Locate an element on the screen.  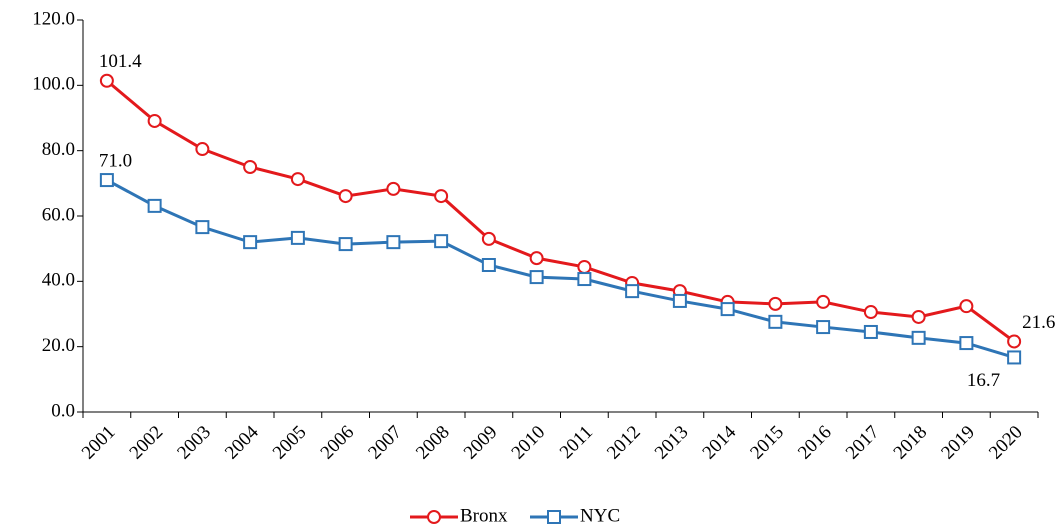
x-tick-label: 2003 is located at coordinates (194, 443).